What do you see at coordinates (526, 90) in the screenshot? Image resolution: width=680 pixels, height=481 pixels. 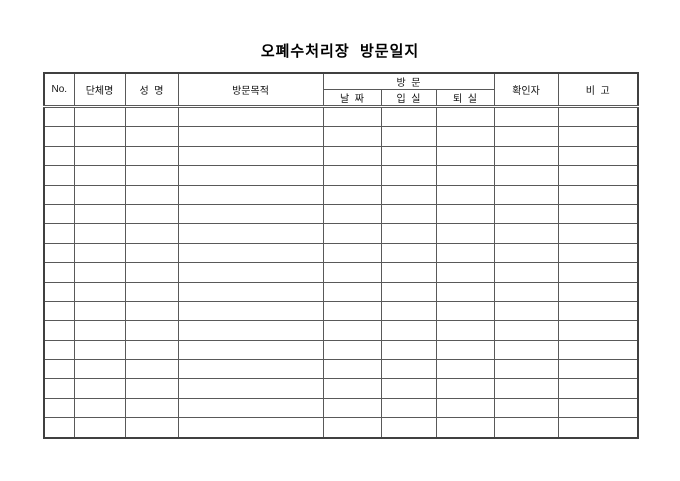 I see `col-header-verifier: 확인자` at bounding box center [526, 90].